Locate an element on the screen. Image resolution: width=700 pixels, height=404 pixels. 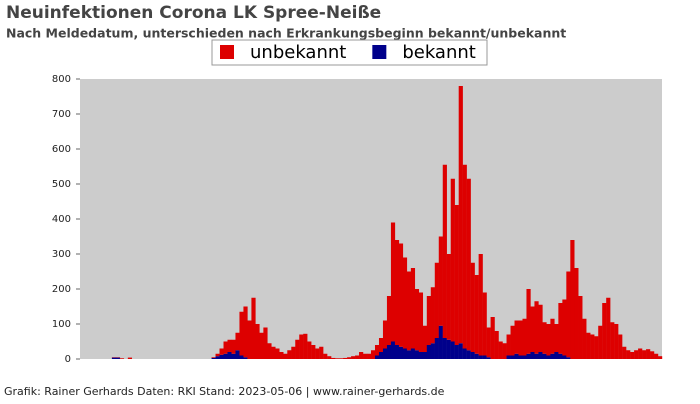
y-tick-label: 100 is located at coordinates (61, 324).